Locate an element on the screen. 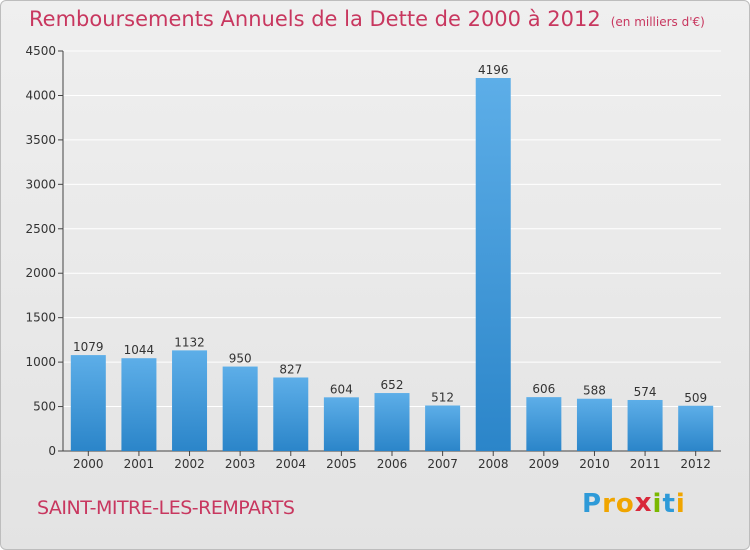  town-name: SAINT-MITRE-LES-REMPARTS is located at coordinates (166, 508).